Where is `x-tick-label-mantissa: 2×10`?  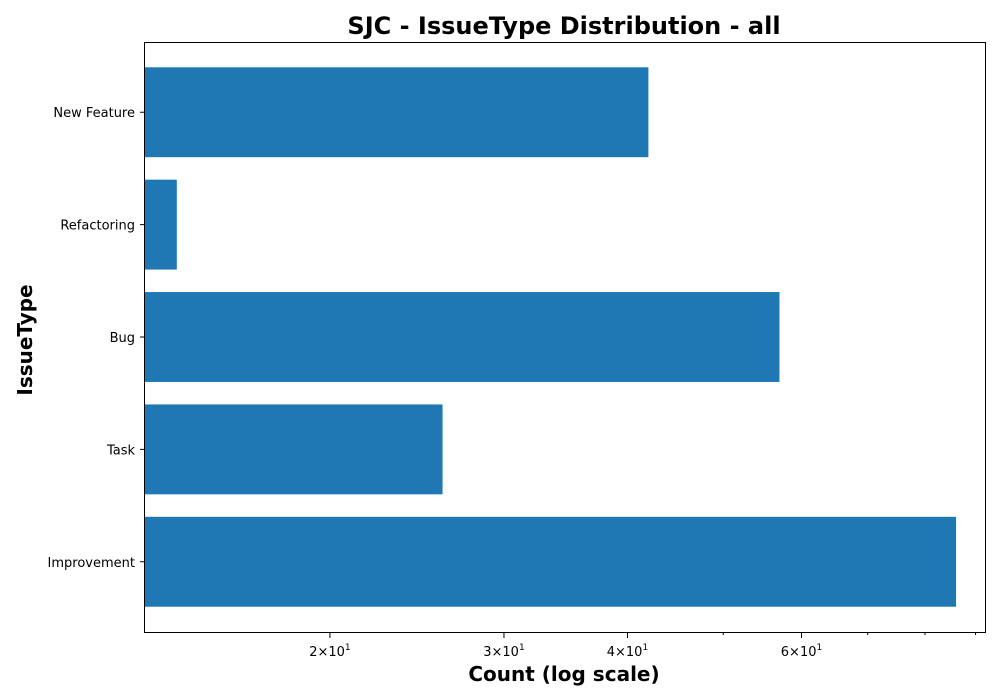
x-tick-label-mantissa: 2×10 is located at coordinates (327, 652).